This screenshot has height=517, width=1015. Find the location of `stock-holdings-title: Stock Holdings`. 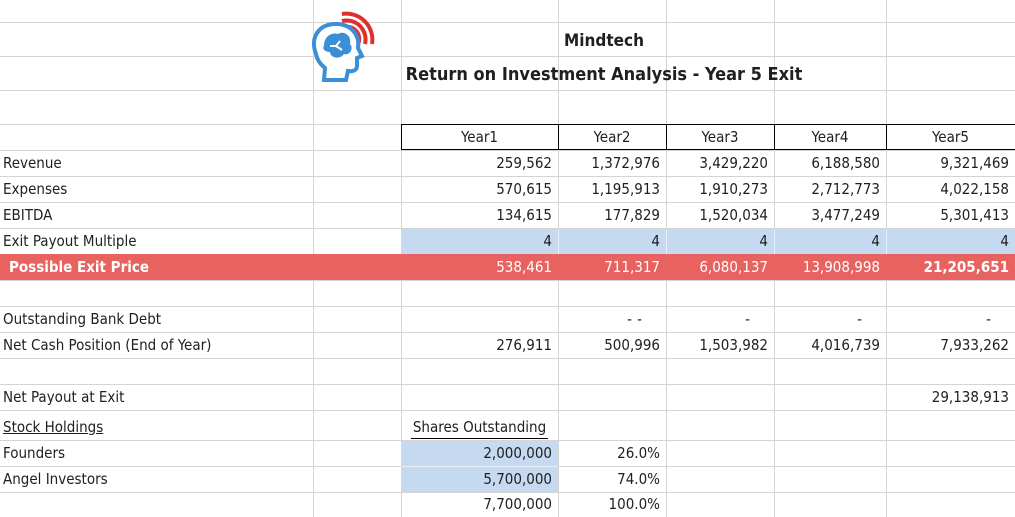

stock-holdings-title: Stock Holdings is located at coordinates (53, 427).